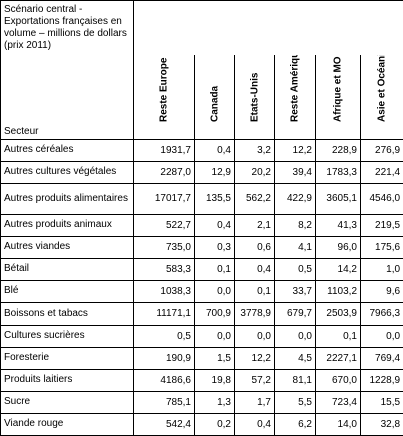  What do you see at coordinates (382, 150) in the screenshot?
I see `table-cell: 276,9` at bounding box center [382, 150].